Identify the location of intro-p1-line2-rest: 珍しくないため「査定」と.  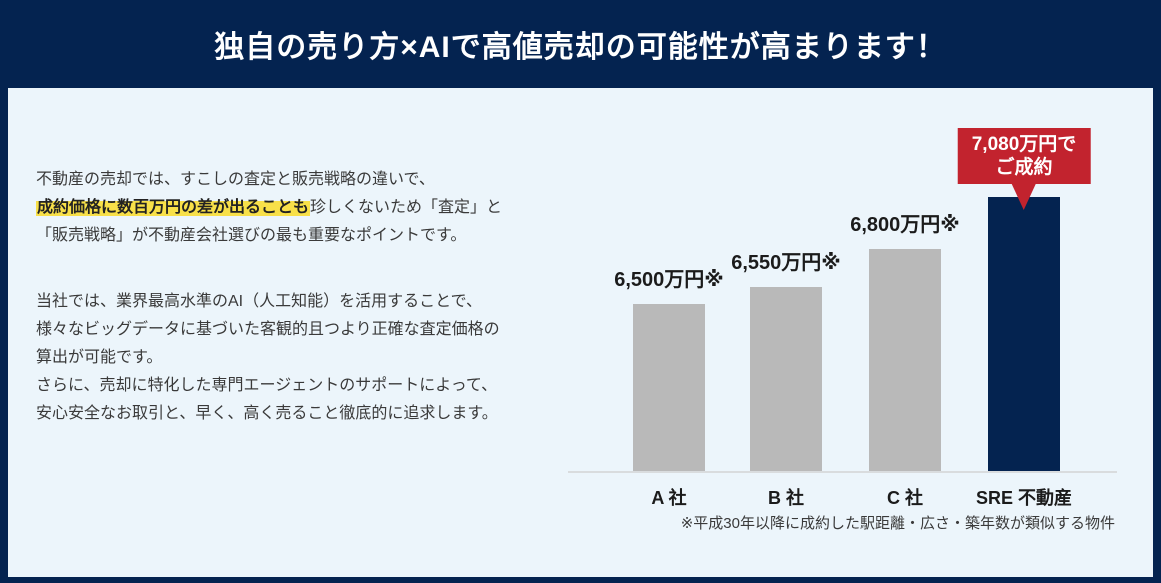
(406, 207).